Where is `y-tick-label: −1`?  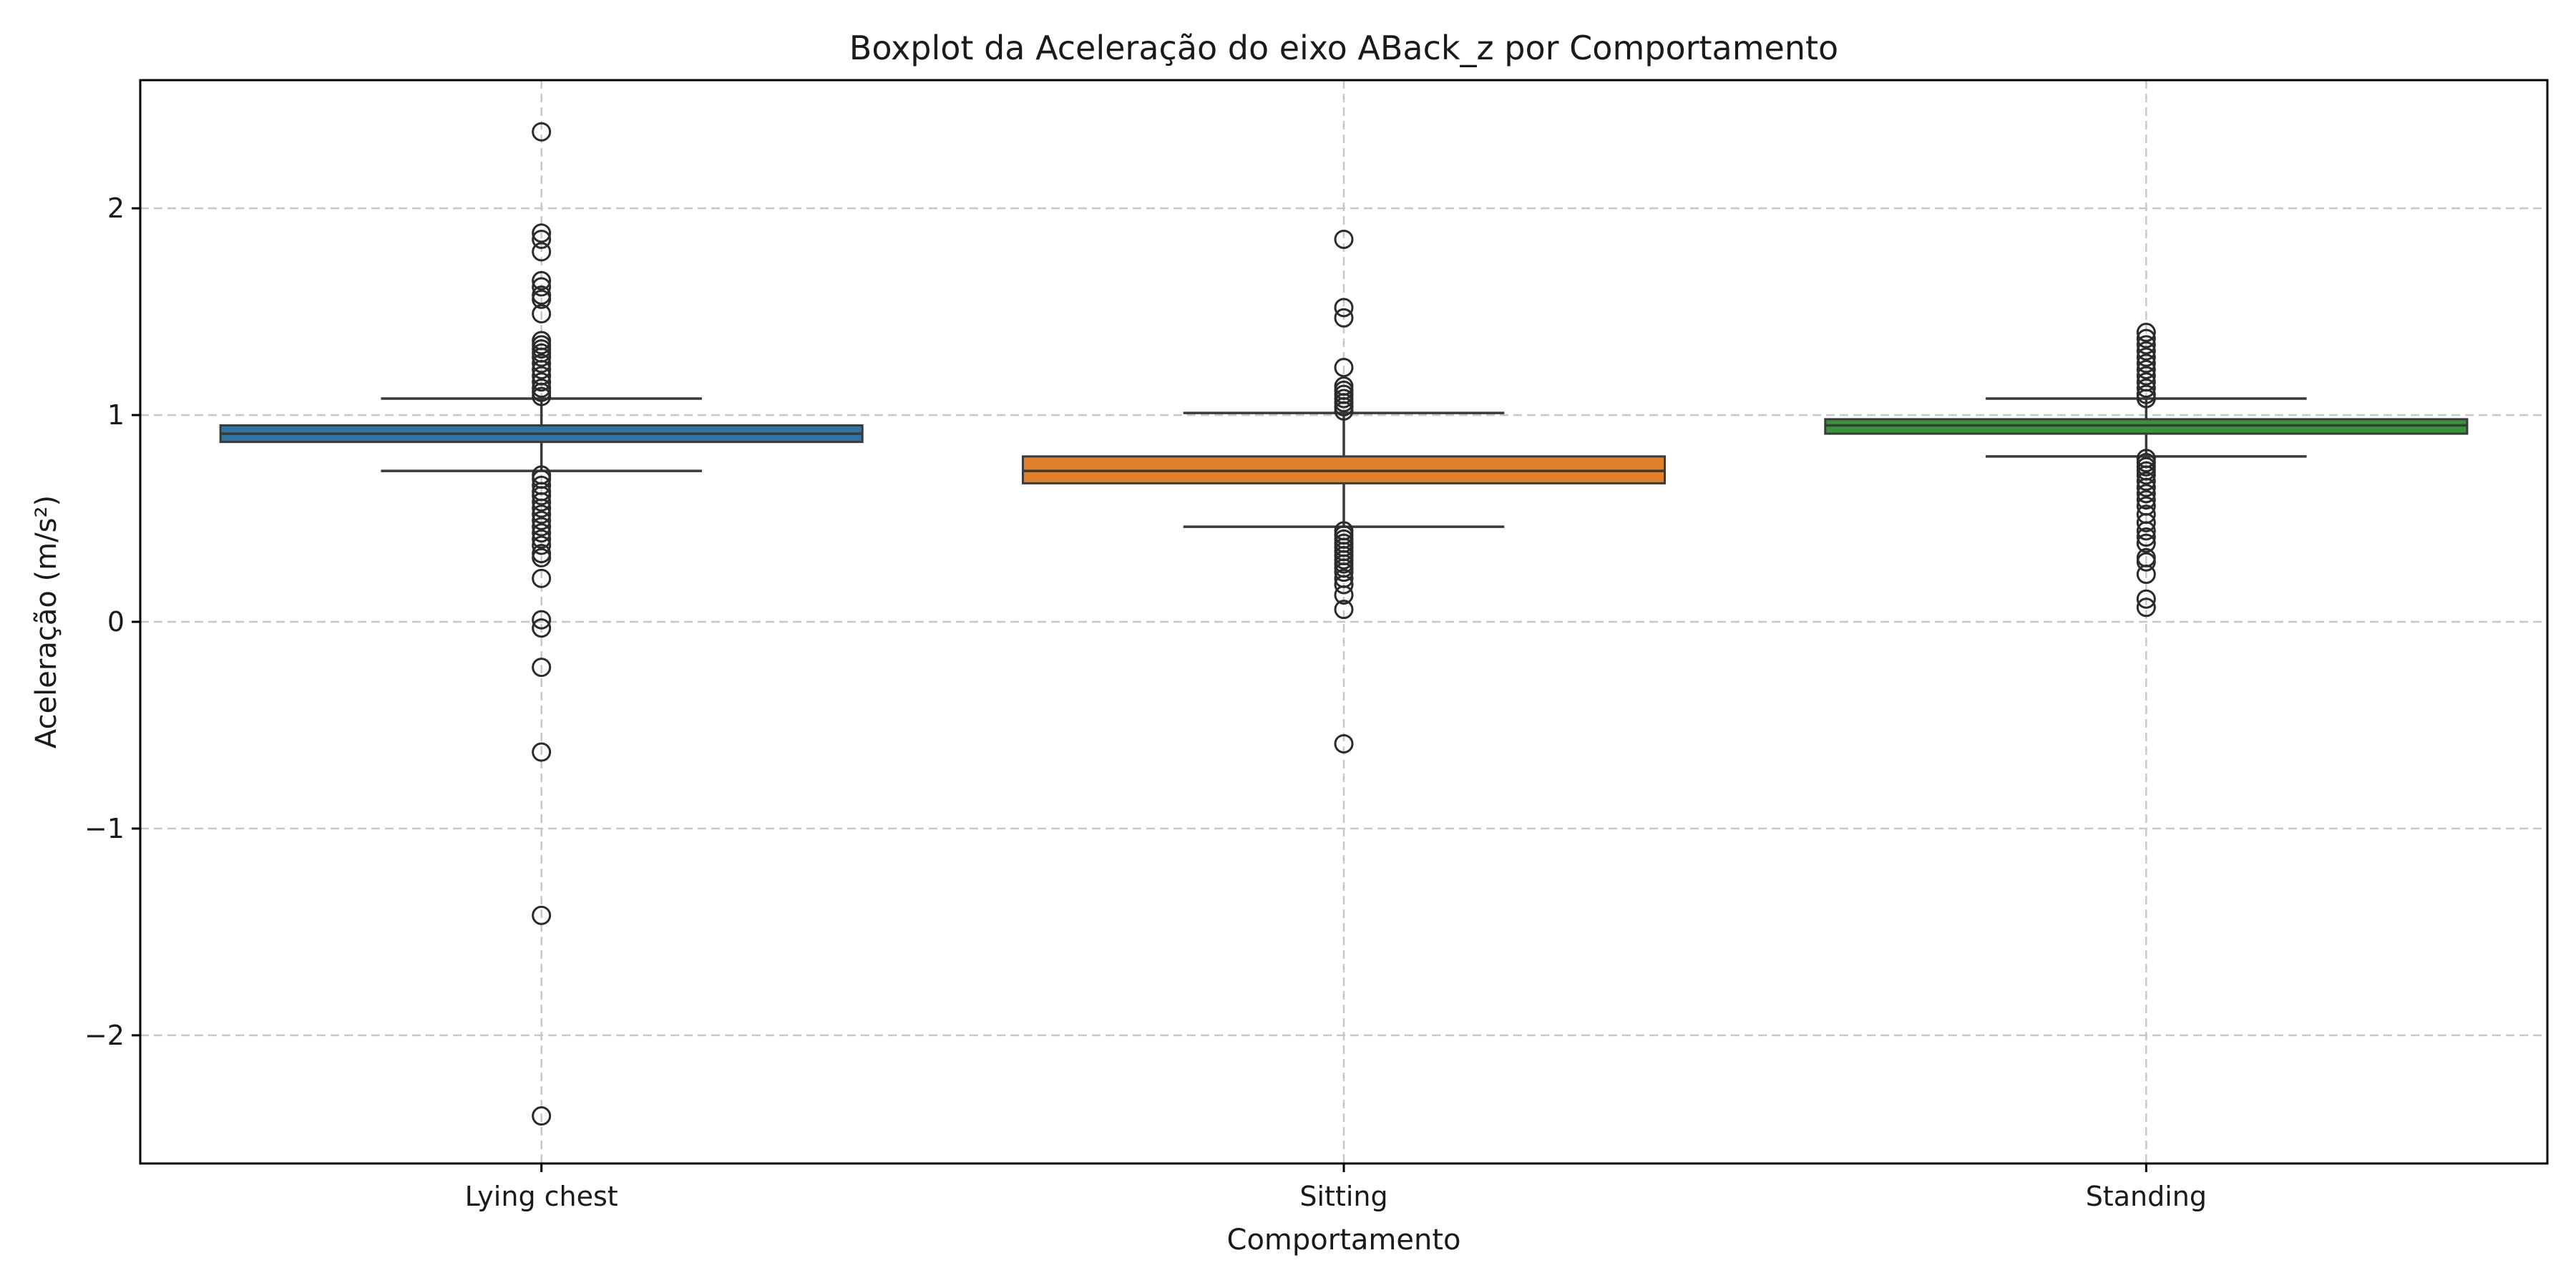
y-tick-label: −1 is located at coordinates (104, 828).